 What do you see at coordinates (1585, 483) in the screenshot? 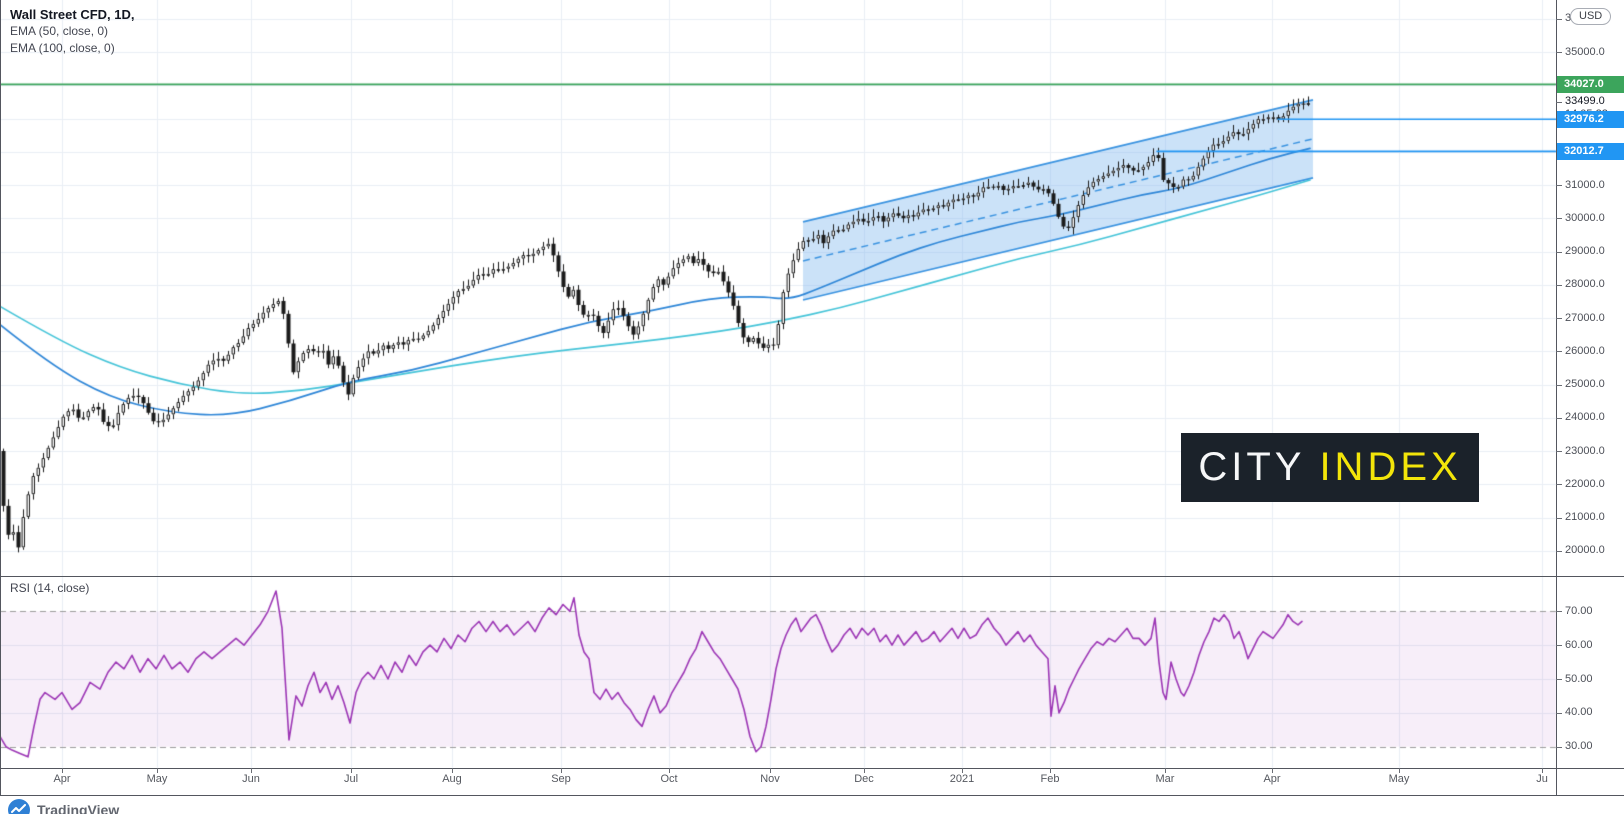
I see `price-tick-label: 22000.0` at bounding box center [1585, 483].